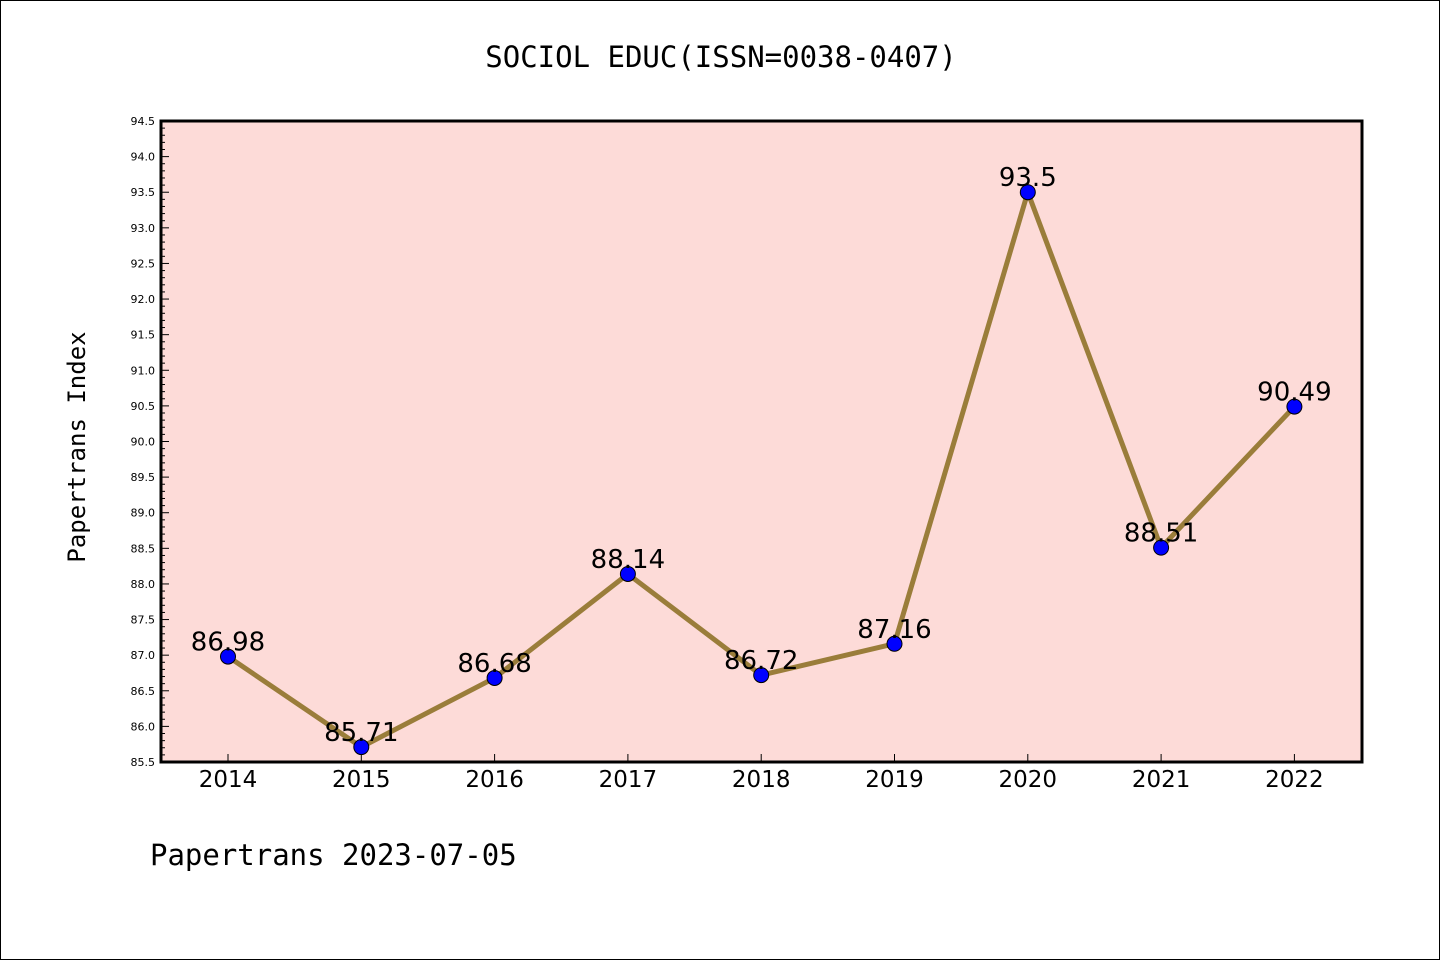  What do you see at coordinates (143, 620) in the screenshot?
I see `y-tick-label: 87.5` at bounding box center [143, 620].